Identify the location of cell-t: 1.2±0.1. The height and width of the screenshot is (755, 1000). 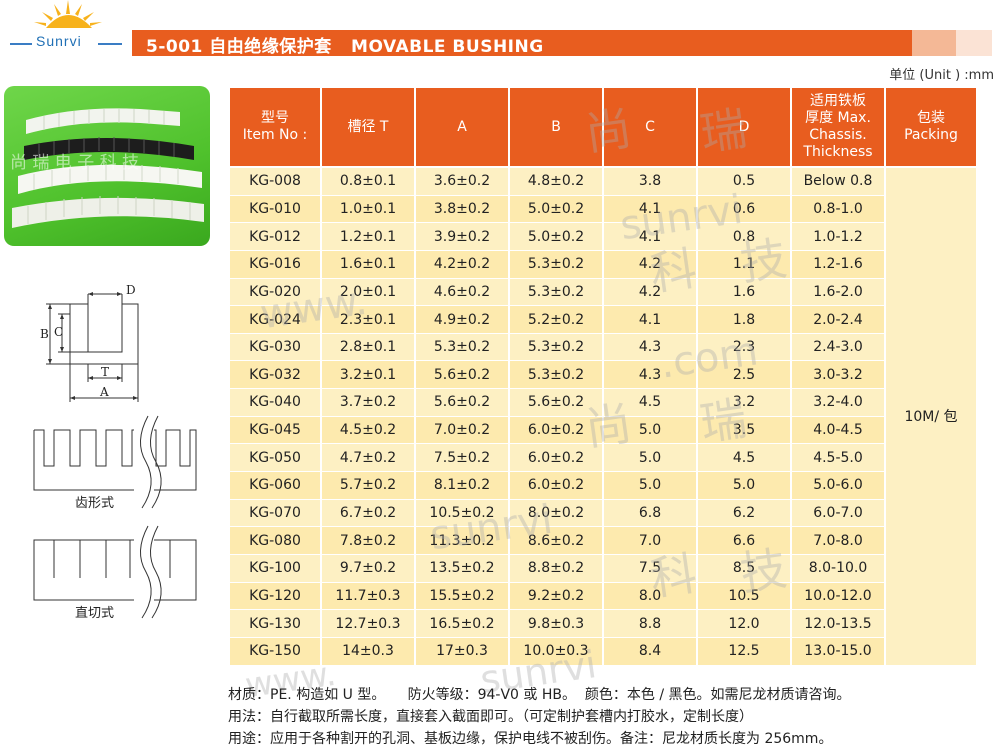
(368, 237).